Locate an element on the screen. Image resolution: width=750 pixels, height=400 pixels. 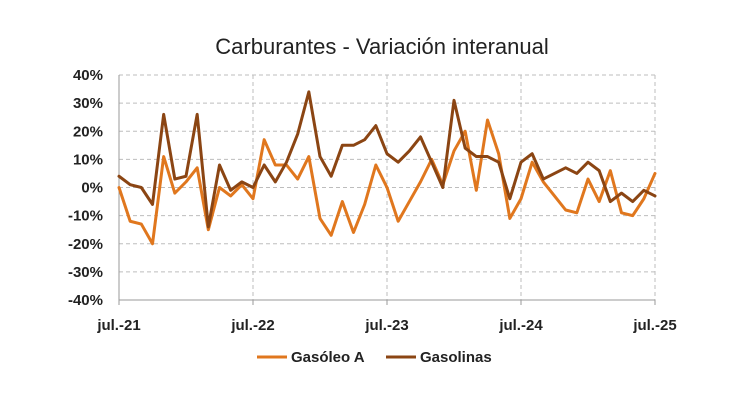
y-tick-label: 0% is located at coordinates (92, 188).